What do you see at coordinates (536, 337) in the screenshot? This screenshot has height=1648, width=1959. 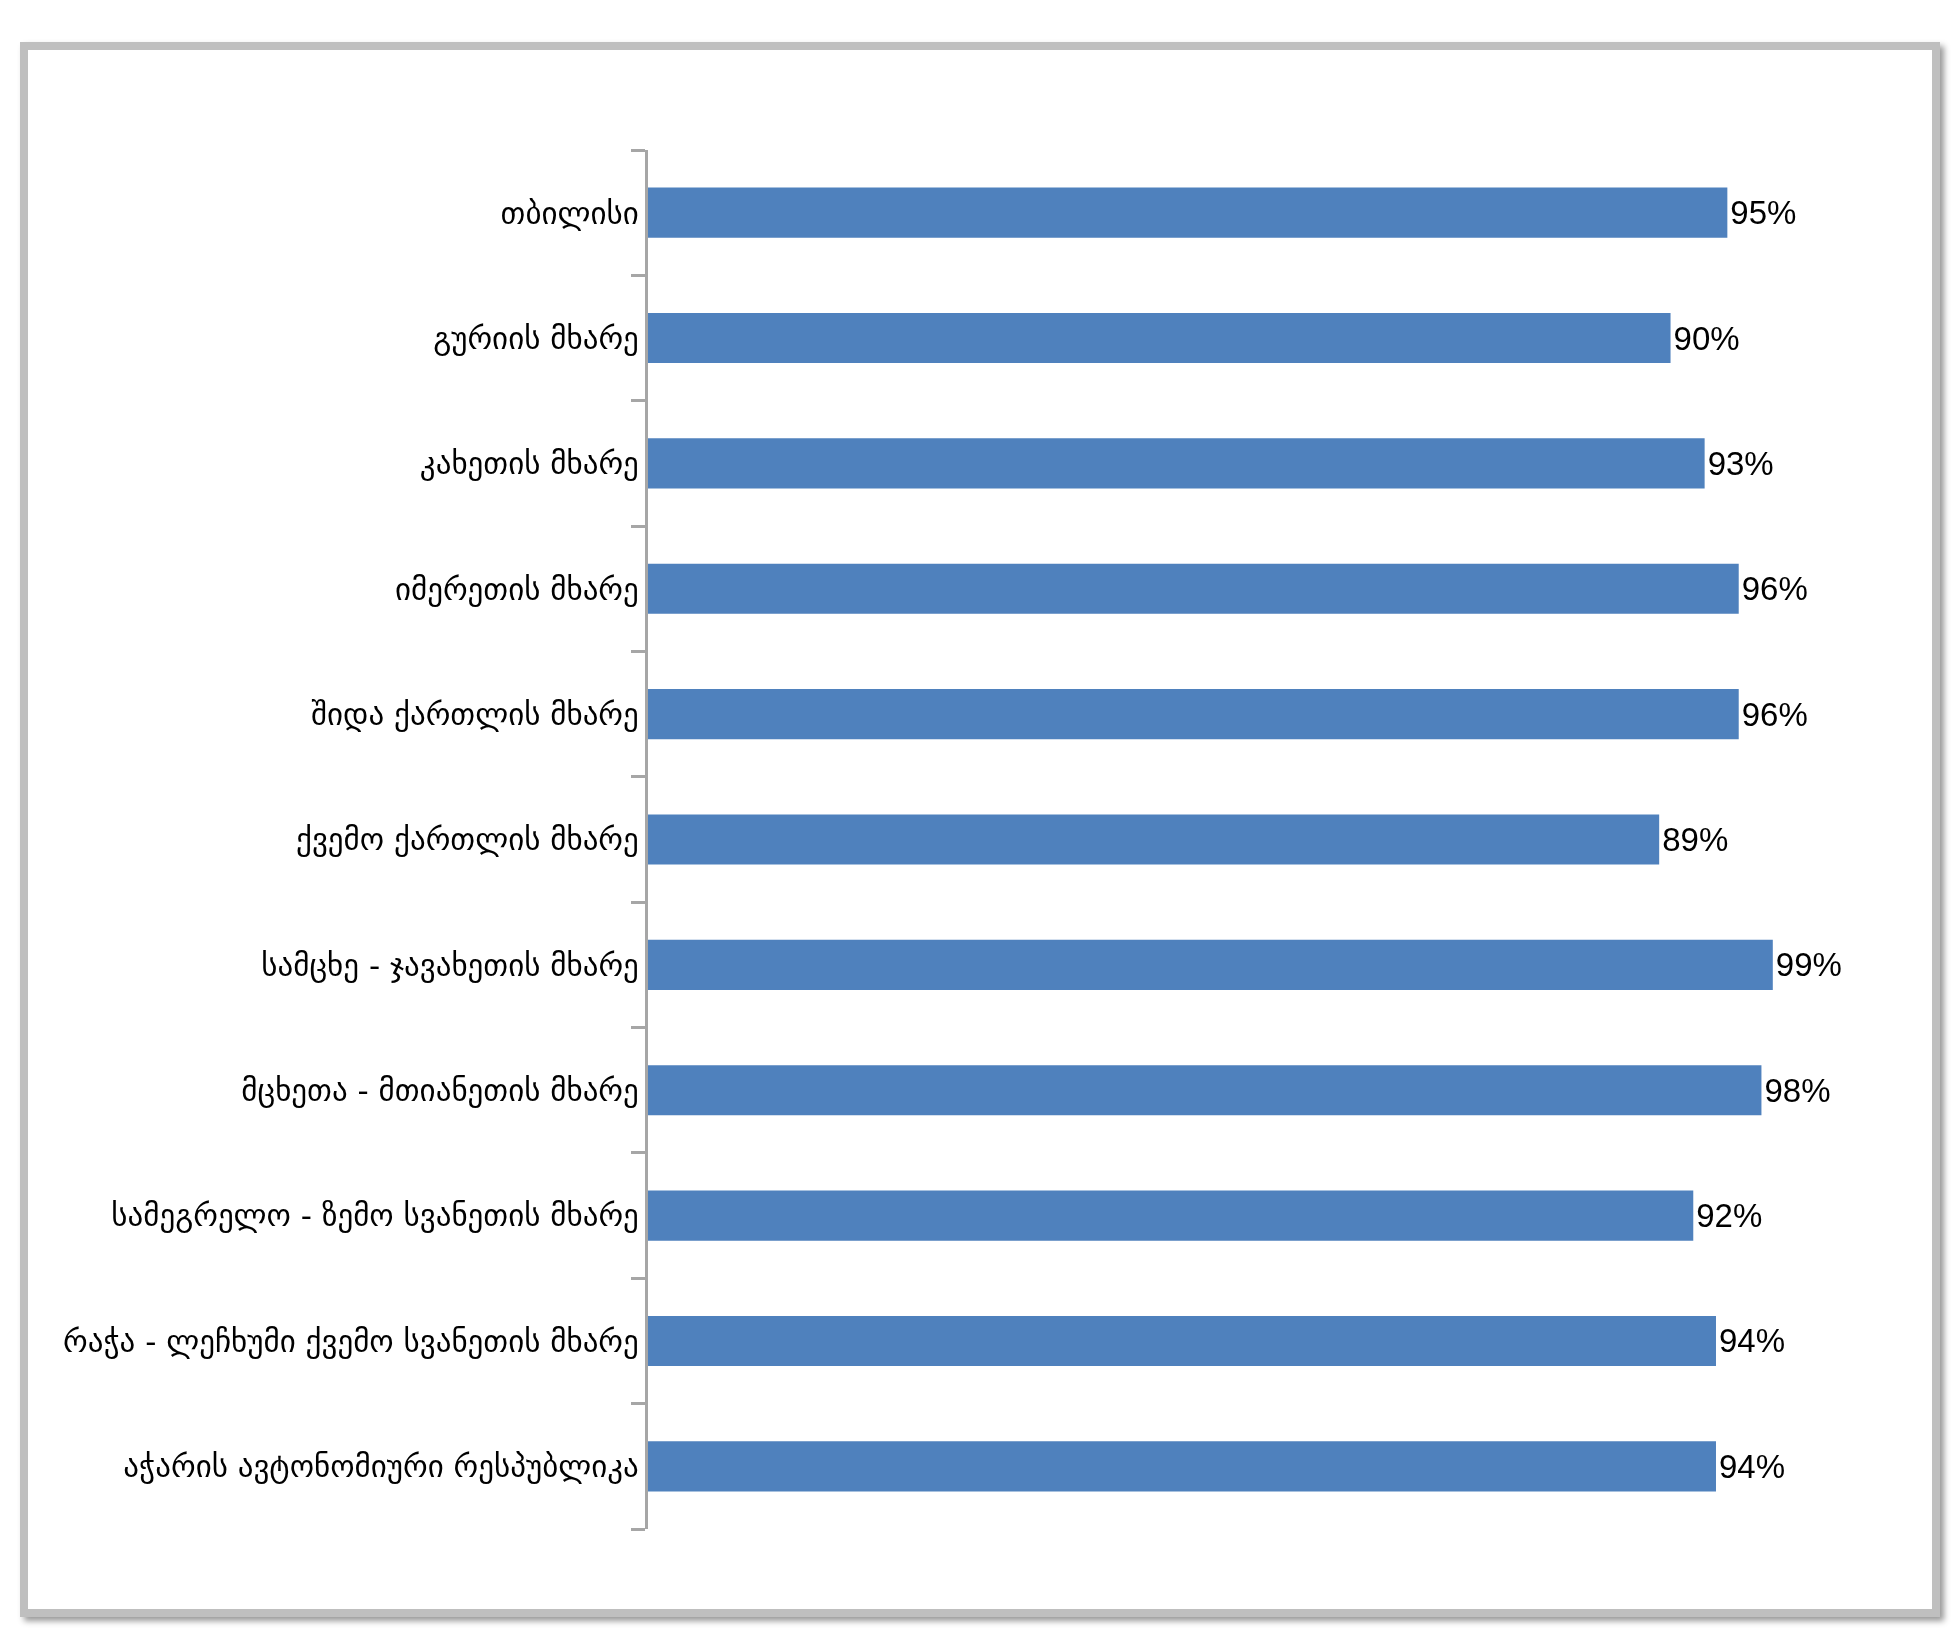 I see `y-tick-label: გურიის მხარე` at bounding box center [536, 337].